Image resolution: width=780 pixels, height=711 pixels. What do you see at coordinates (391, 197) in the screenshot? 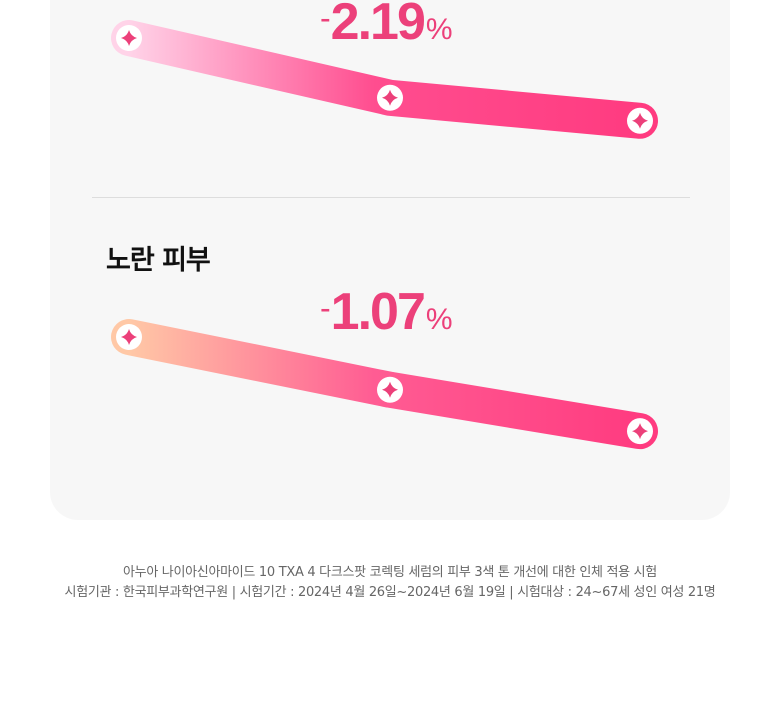
I see `section-divider` at bounding box center [391, 197].